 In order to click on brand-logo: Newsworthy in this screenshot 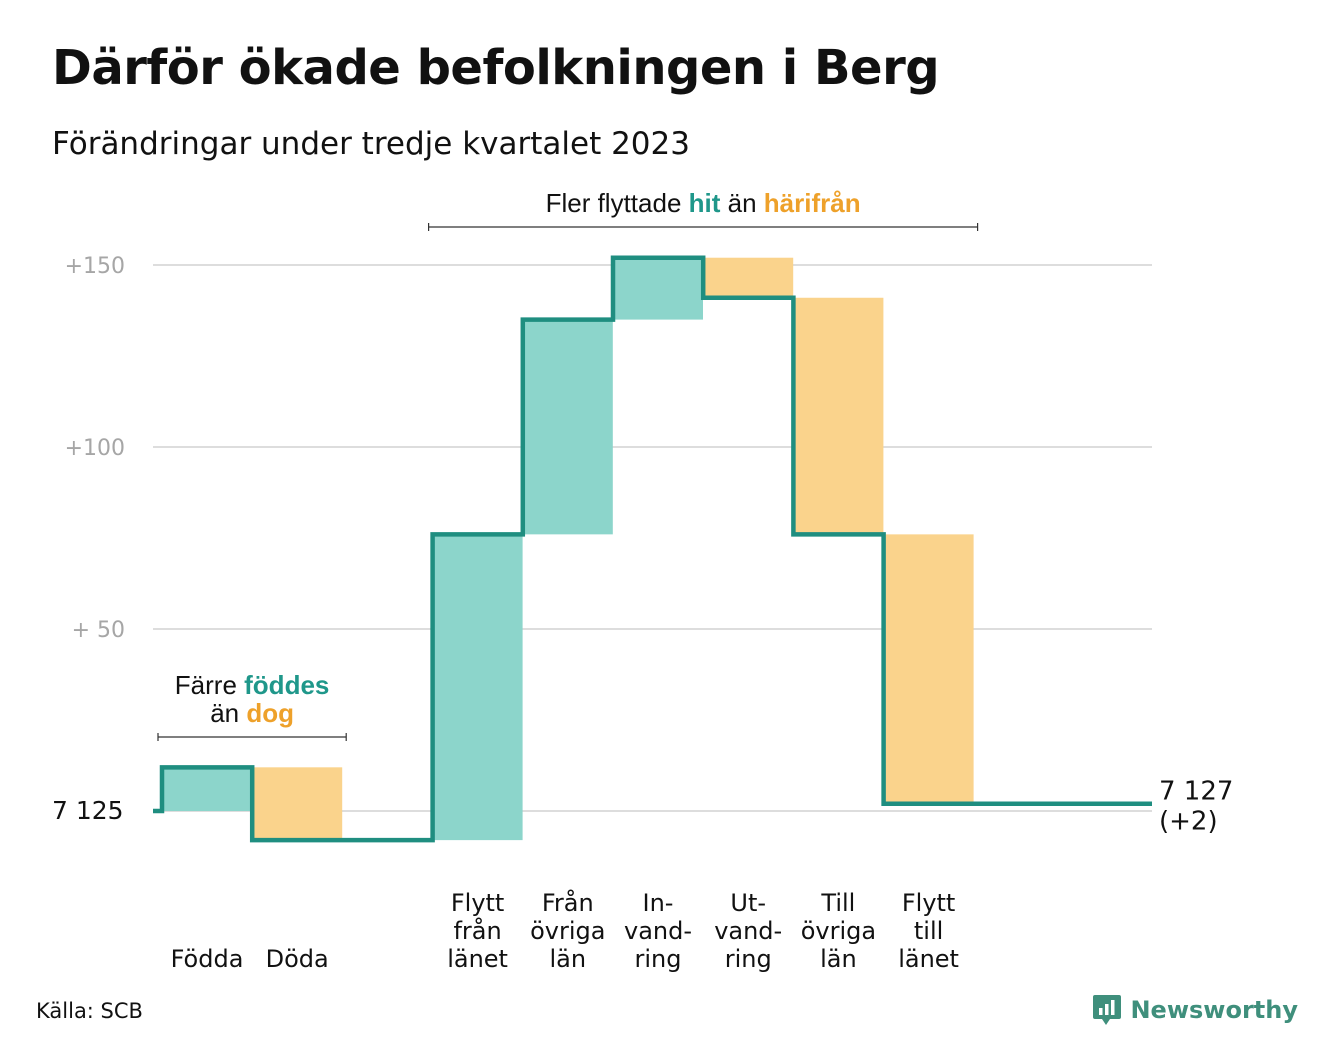, I will do `click(1195, 1010)`.